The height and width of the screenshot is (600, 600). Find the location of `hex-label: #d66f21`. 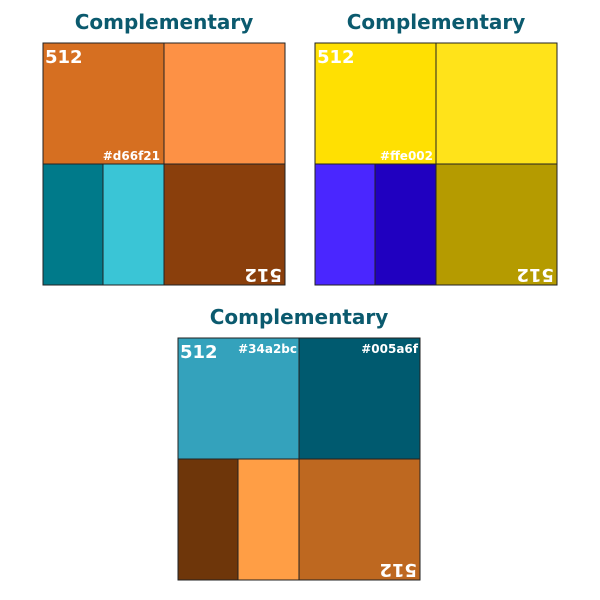

hex-label: #d66f21 is located at coordinates (131, 156).